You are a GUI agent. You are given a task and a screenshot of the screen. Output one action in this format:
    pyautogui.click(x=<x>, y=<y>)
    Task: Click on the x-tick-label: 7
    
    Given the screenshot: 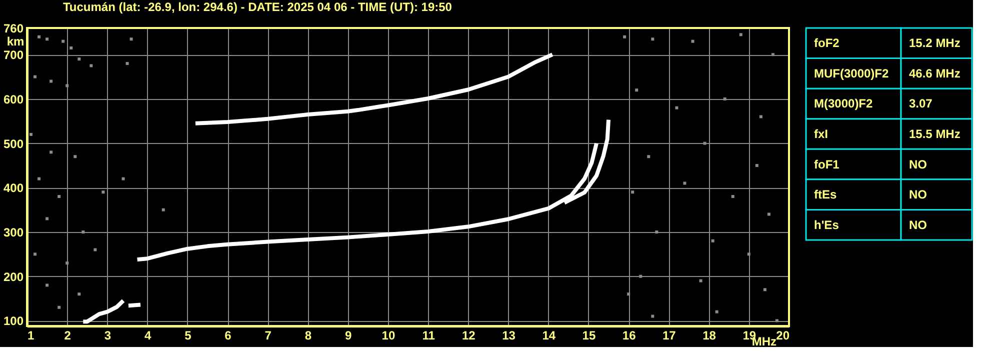 What is the action you would take?
    pyautogui.click(x=268, y=335)
    